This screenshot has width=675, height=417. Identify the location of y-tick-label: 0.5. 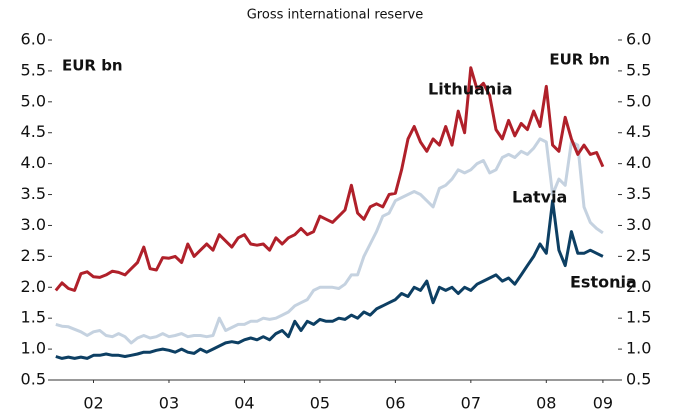
(33, 379).